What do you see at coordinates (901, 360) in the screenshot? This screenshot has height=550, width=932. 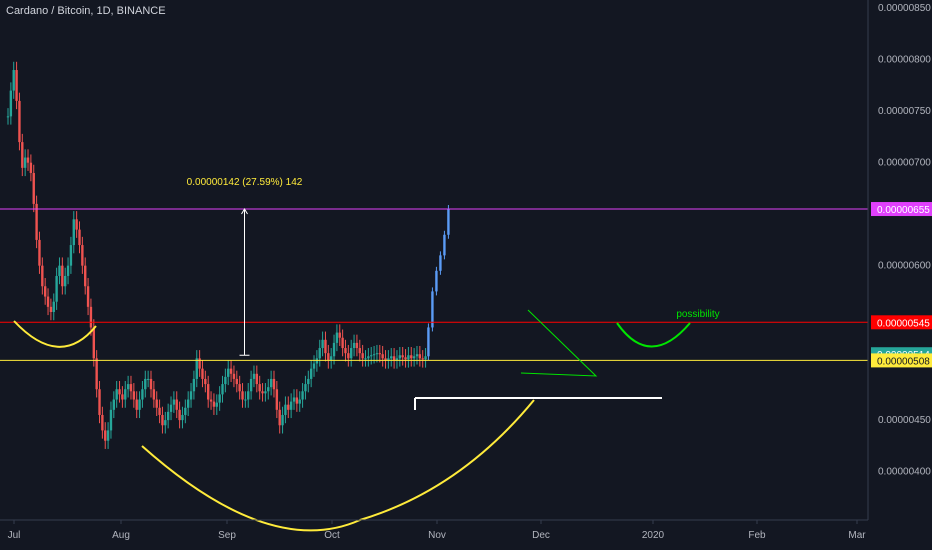 I see `price-badge-bg-yellow` at bounding box center [901, 360].